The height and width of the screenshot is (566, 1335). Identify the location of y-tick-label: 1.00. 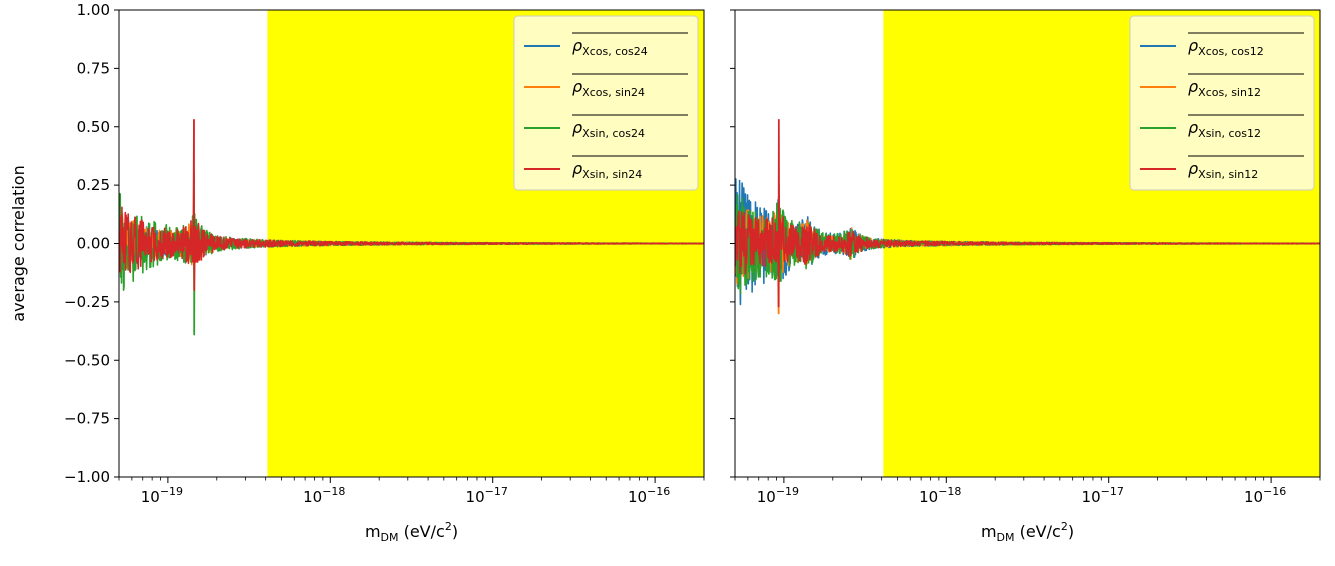
(93, 10).